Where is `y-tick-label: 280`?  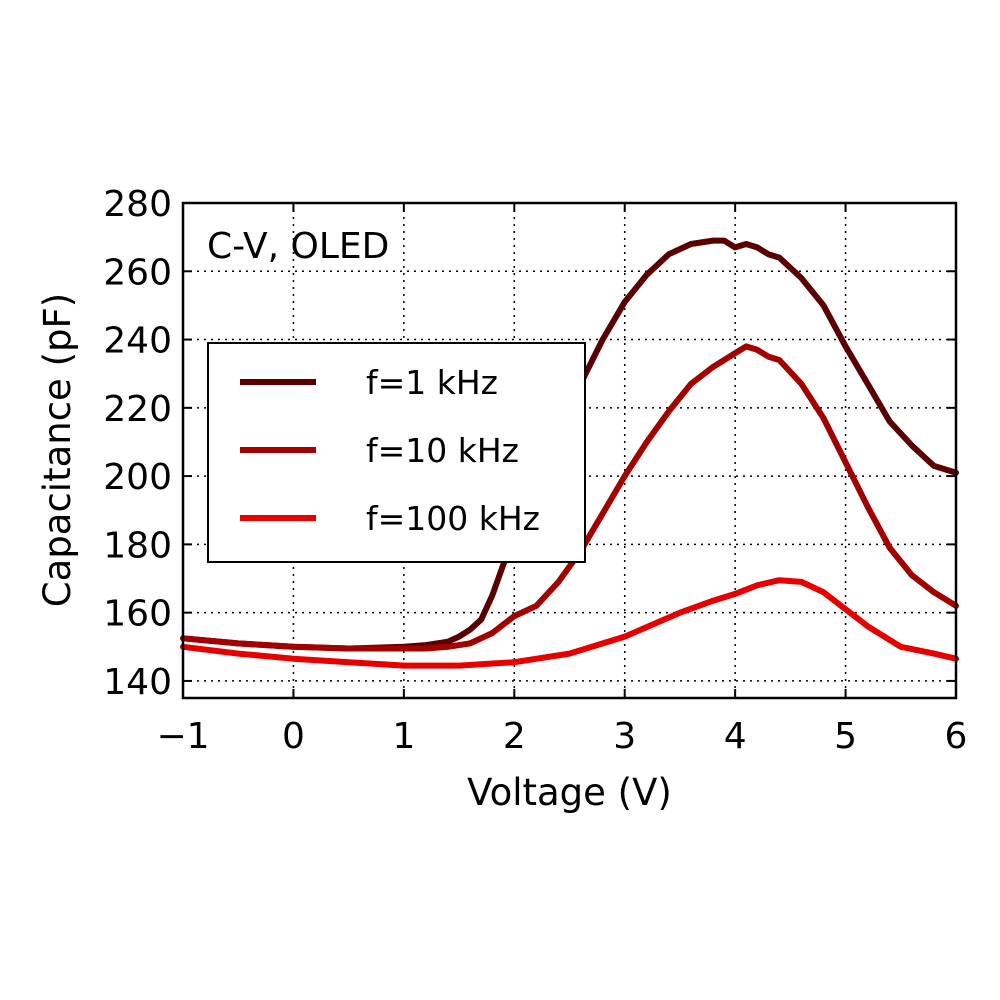 y-tick-label: 280 is located at coordinates (137, 204).